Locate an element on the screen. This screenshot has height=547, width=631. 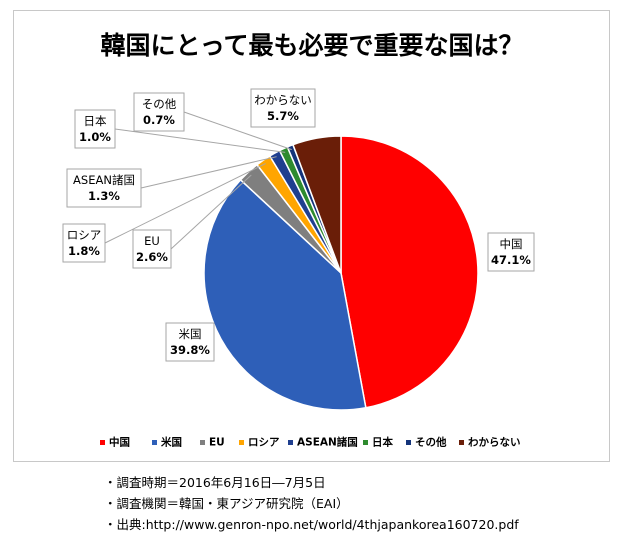
data-label-usa: 米国 39.8% is located at coordinates (190, 342).